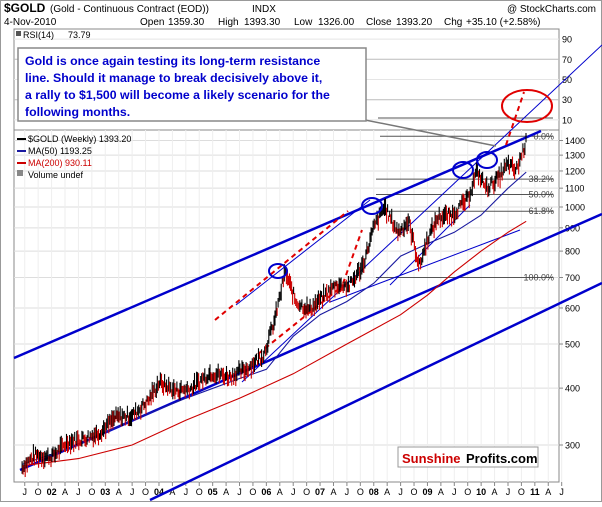 The height and width of the screenshot is (507, 602). I want to click on fib-label: 61.8%, so click(541, 211).